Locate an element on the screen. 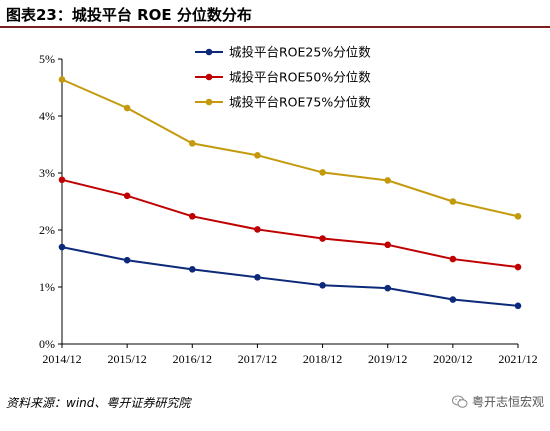 This screenshot has width=550, height=431. source-note: 资料来源：wind、粤开证券研究院 is located at coordinates (98, 403).